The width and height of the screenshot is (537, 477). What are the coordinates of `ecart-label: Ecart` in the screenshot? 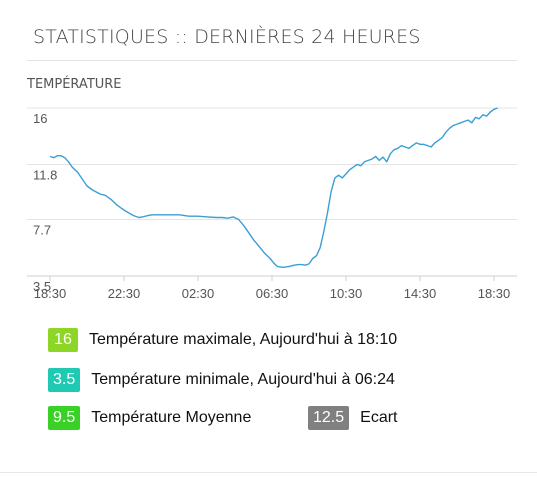 It's located at (379, 417).